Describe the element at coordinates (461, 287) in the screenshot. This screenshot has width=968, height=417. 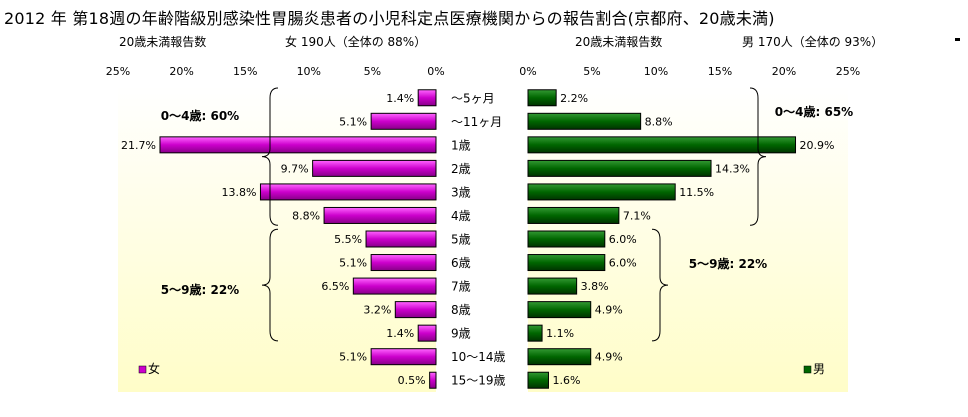
I see `category-label: 7歳` at that location.